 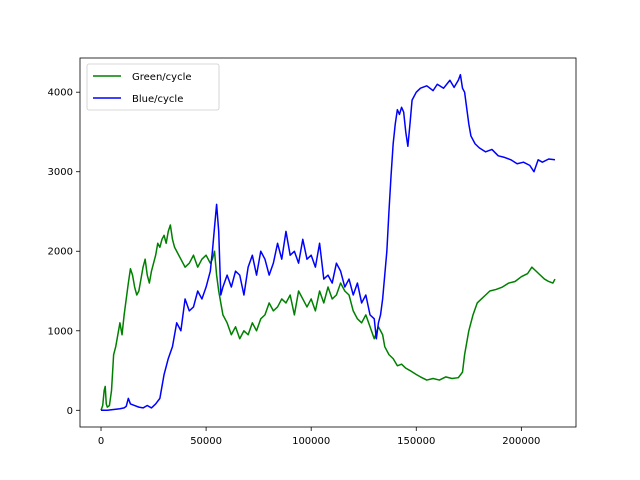 I want to click on legend: Green/cycle Blue/cycle, so click(x=153, y=87).